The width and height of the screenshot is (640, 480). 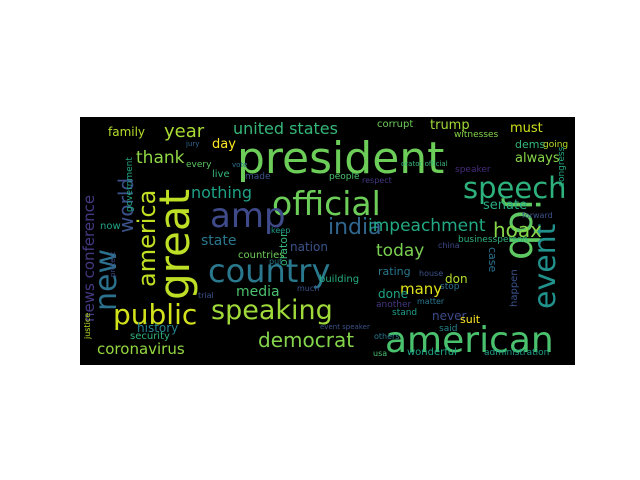 What do you see at coordinates (160, 158) in the screenshot?
I see `word-thank: thank` at bounding box center [160, 158].